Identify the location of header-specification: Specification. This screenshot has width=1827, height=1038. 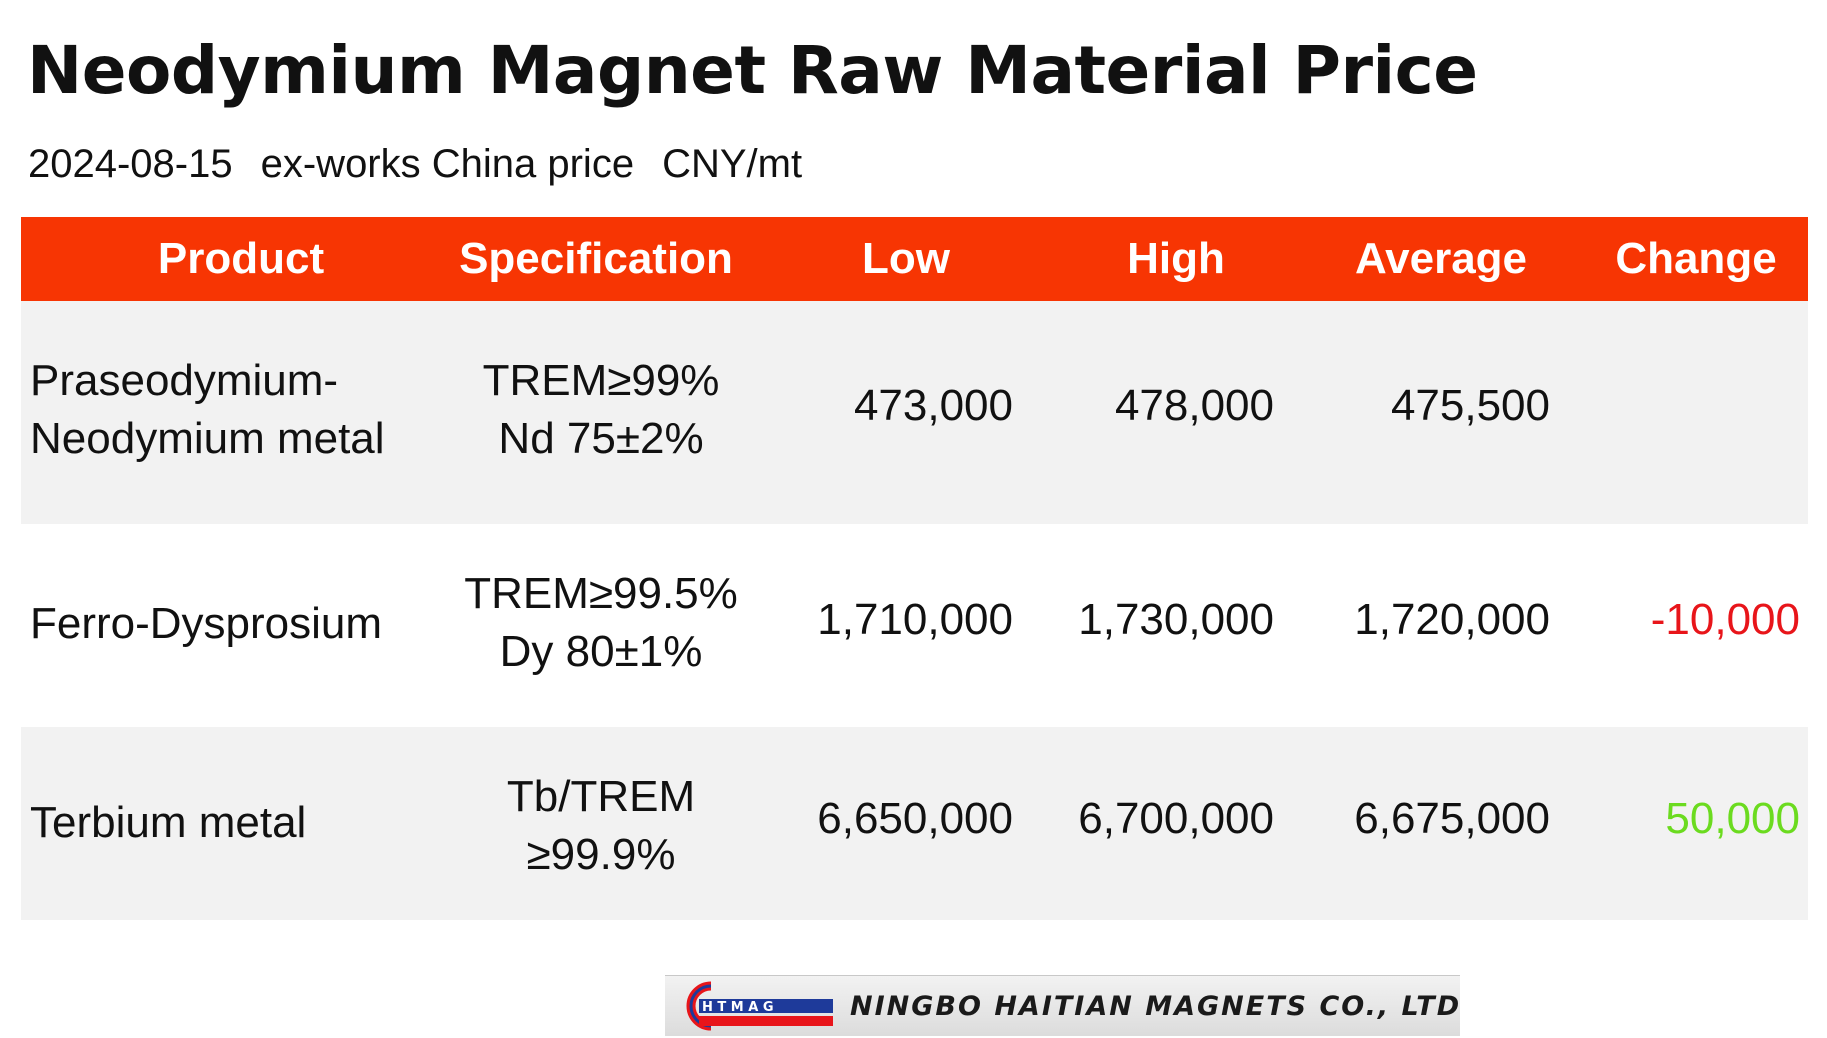
(596, 258).